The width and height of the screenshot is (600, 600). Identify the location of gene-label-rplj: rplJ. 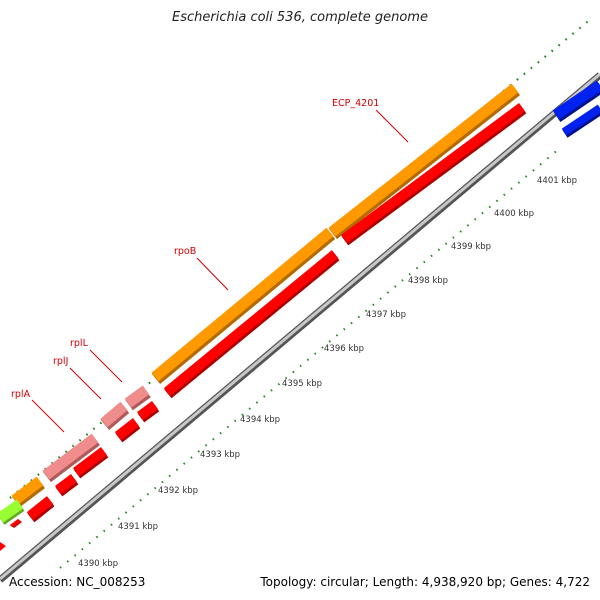
(60, 361).